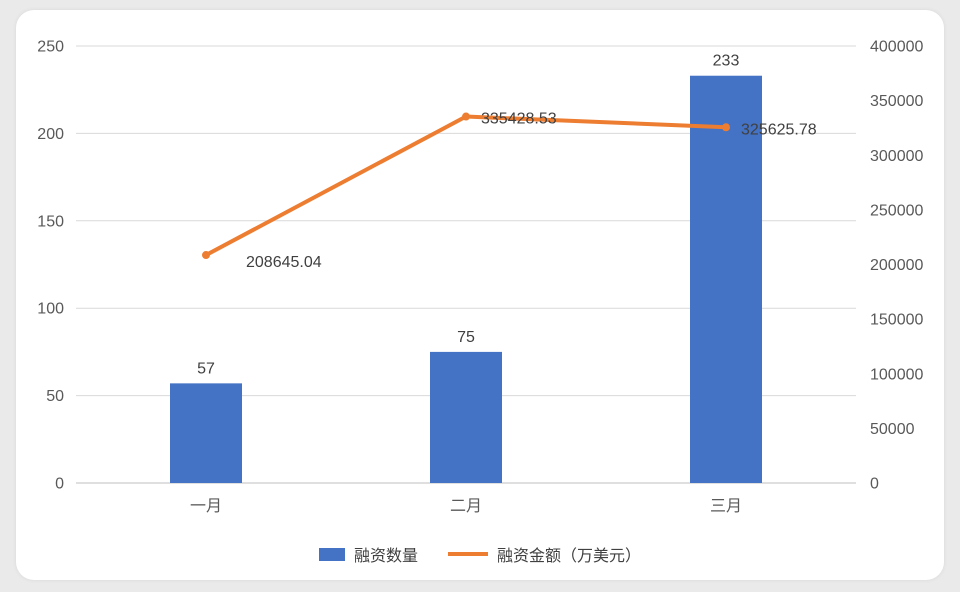 This screenshot has width=960, height=592. What do you see at coordinates (896, 374) in the screenshot?
I see `right-axis-tick-label: 100000` at bounding box center [896, 374].